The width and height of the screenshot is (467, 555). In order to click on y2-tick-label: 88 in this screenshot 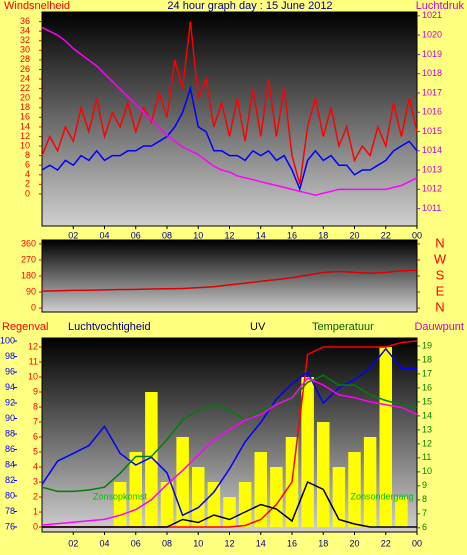, I will do `click(10, 433)`.